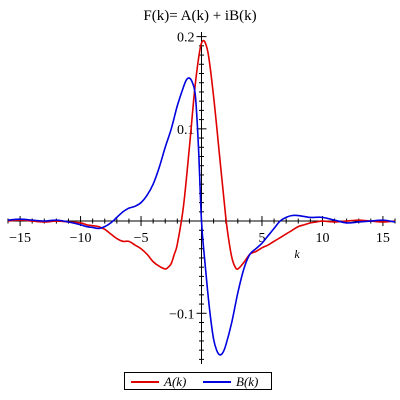  What do you see at coordinates (383, 238) in the screenshot?
I see `x-tick-label: 15` at bounding box center [383, 238].